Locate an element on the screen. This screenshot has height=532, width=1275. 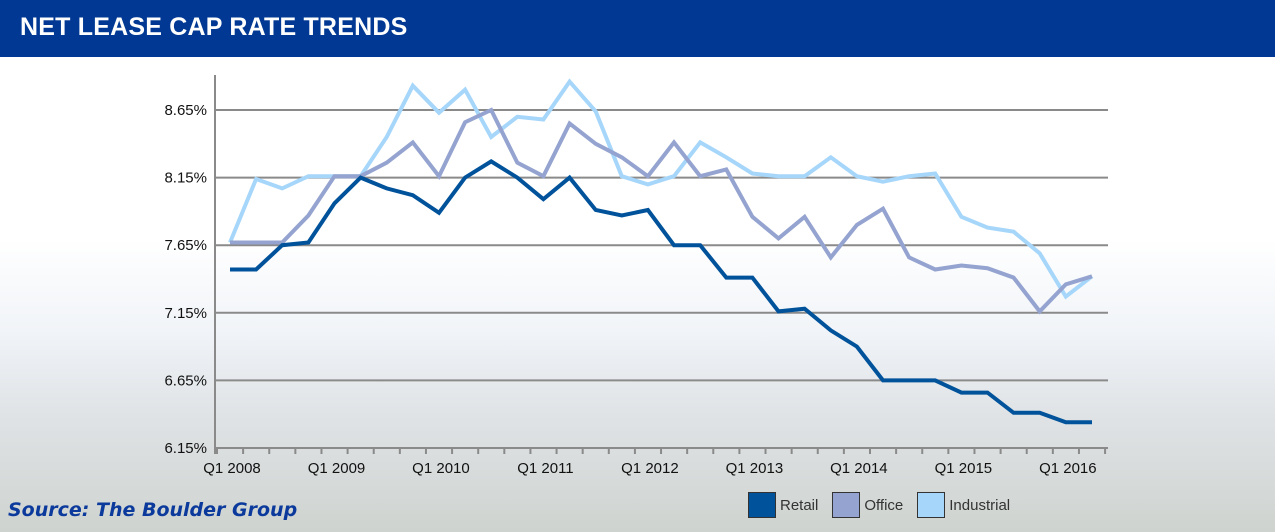
title-bar: NET LEASE CAP RATE TRENDS is located at coordinates (637, 28).